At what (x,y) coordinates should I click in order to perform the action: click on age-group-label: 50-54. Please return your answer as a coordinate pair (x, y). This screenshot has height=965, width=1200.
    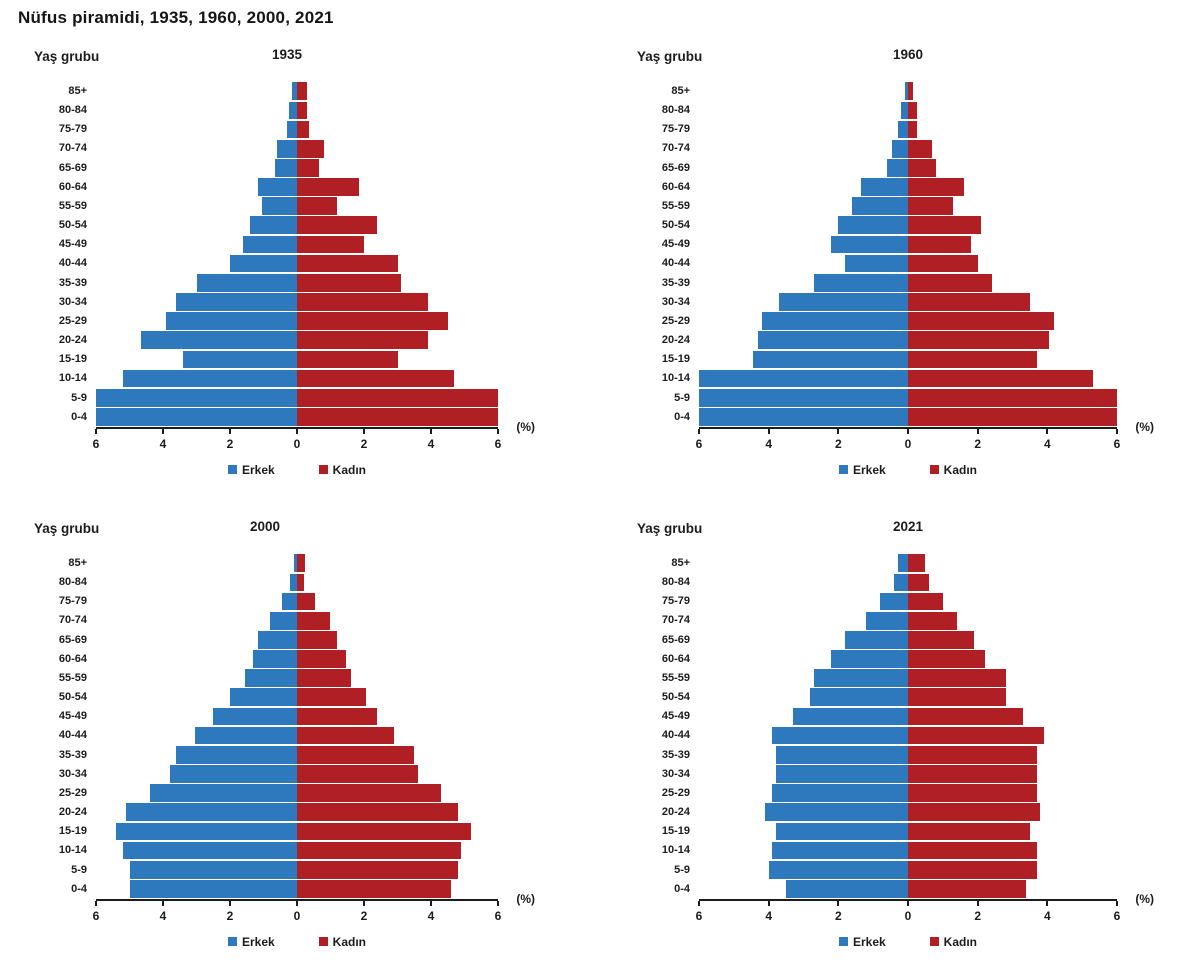
    Looking at the image, I should click on (72, 697).